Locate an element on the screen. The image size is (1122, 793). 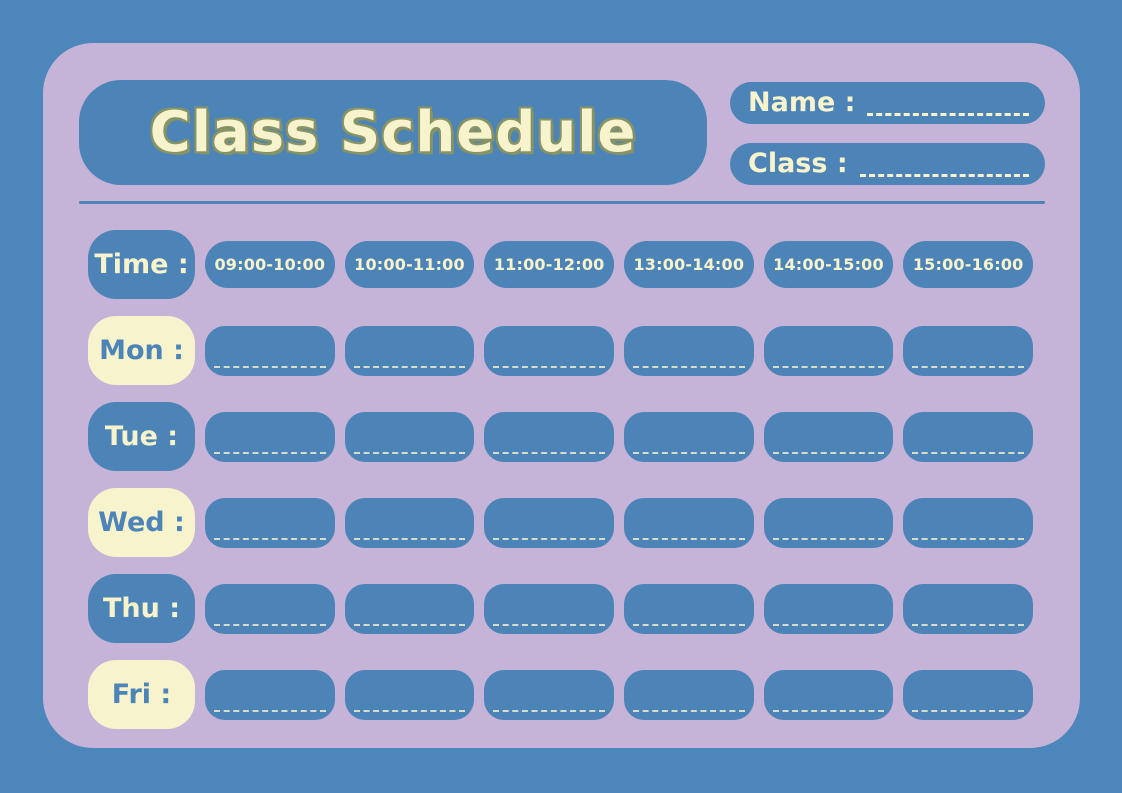
time-slot-6: 15:00-16:00 is located at coordinates (968, 264).